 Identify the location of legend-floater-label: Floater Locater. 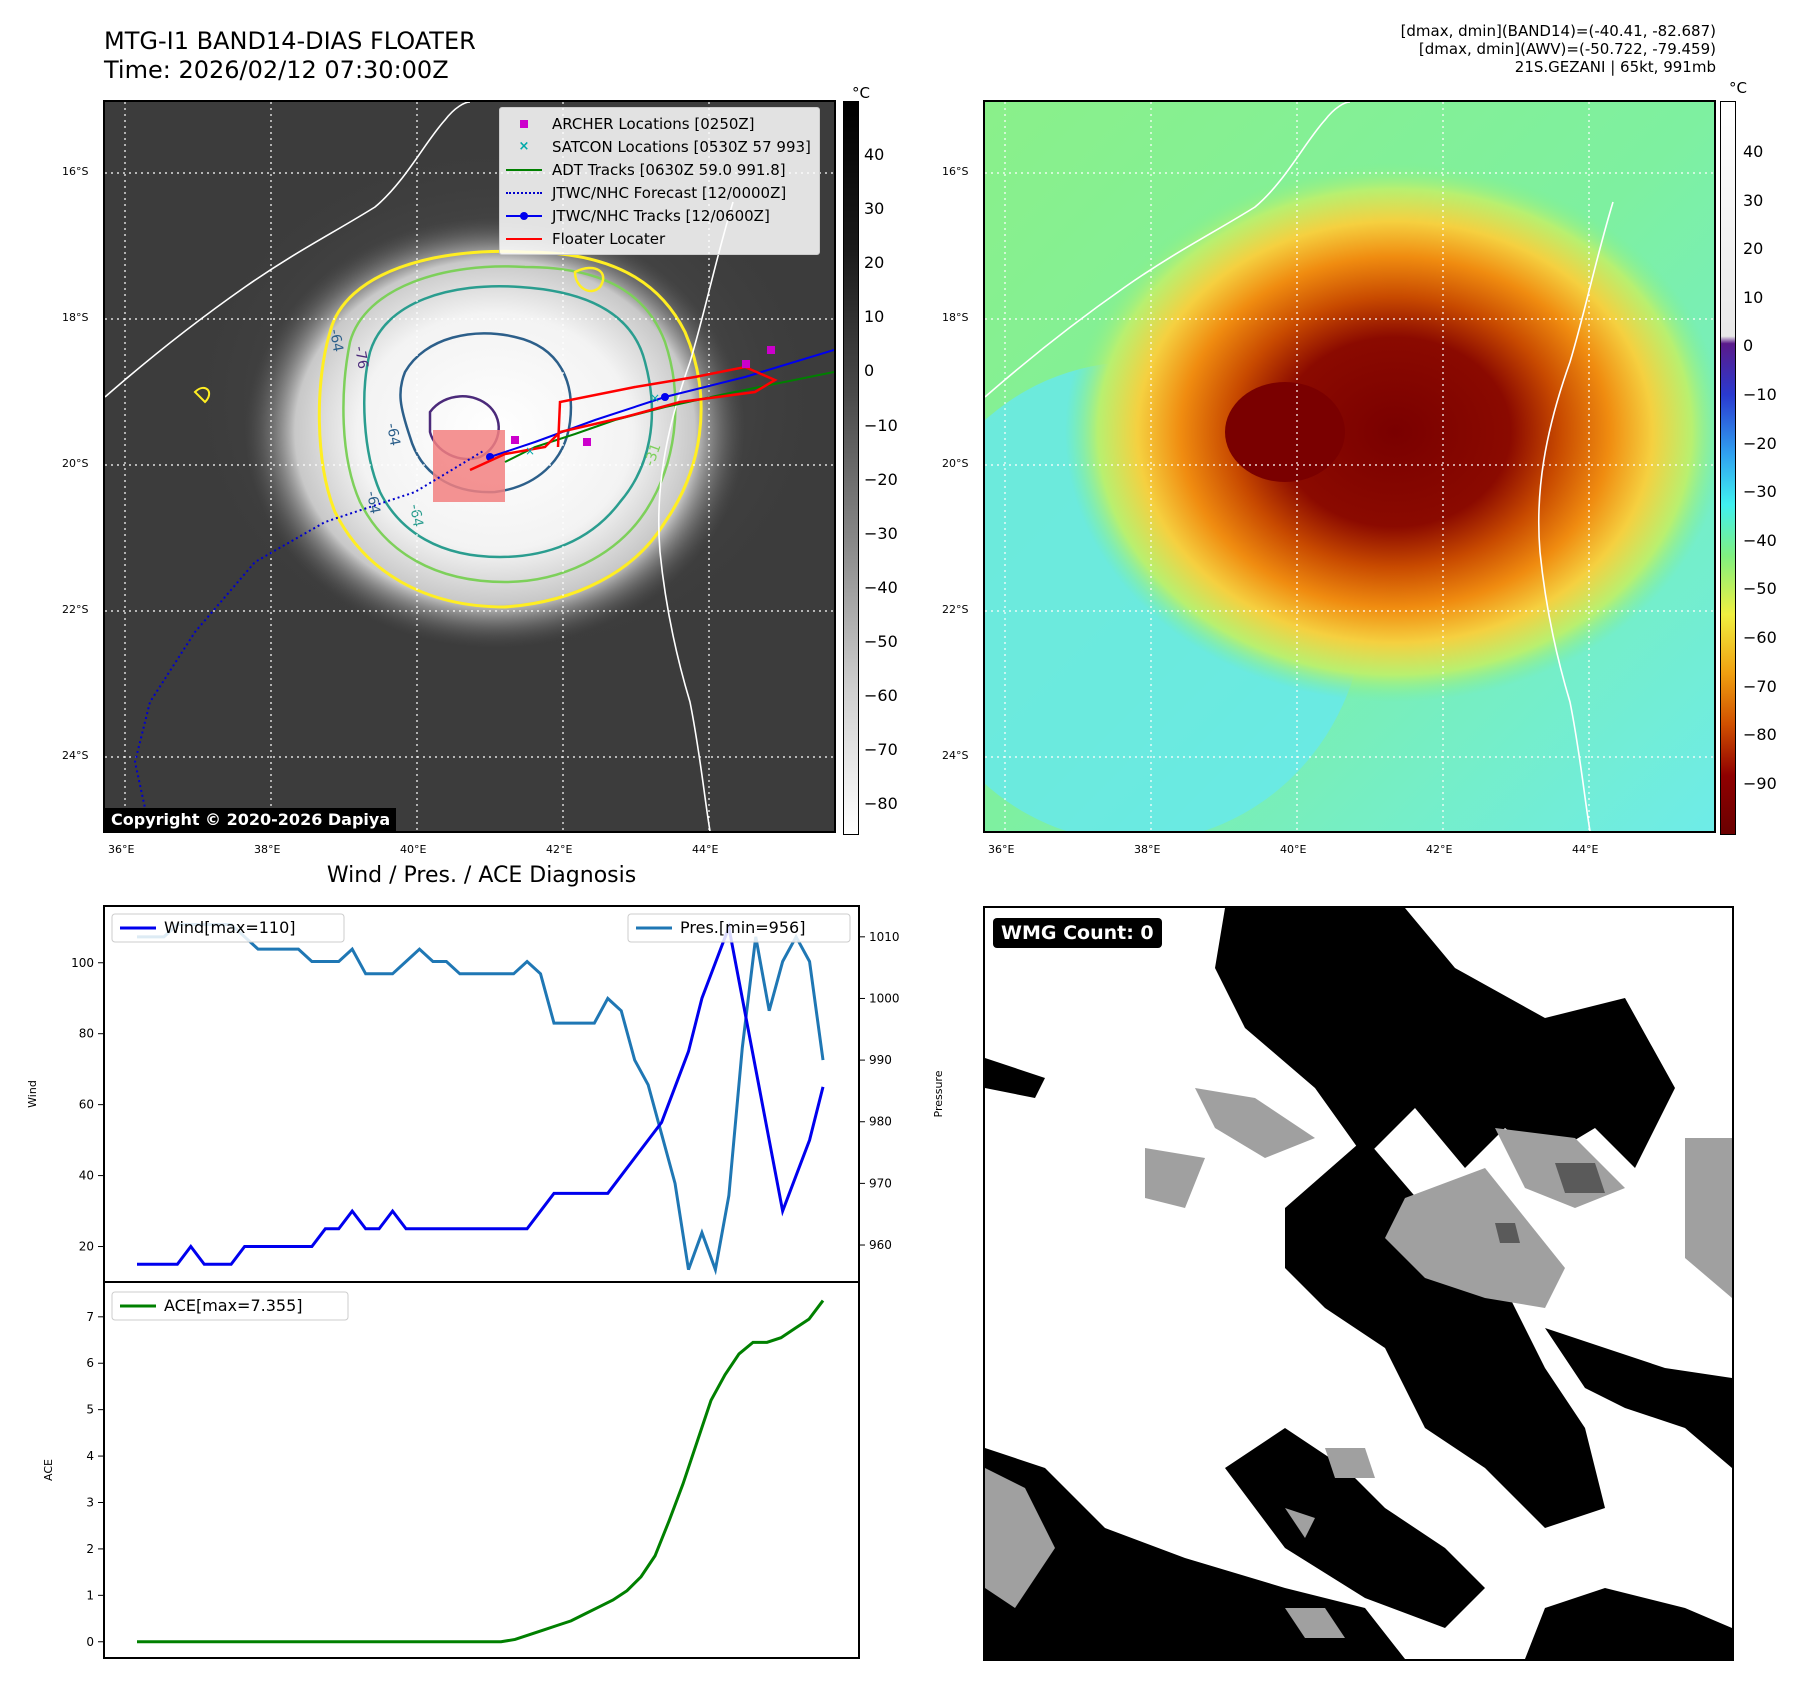
(609, 238).